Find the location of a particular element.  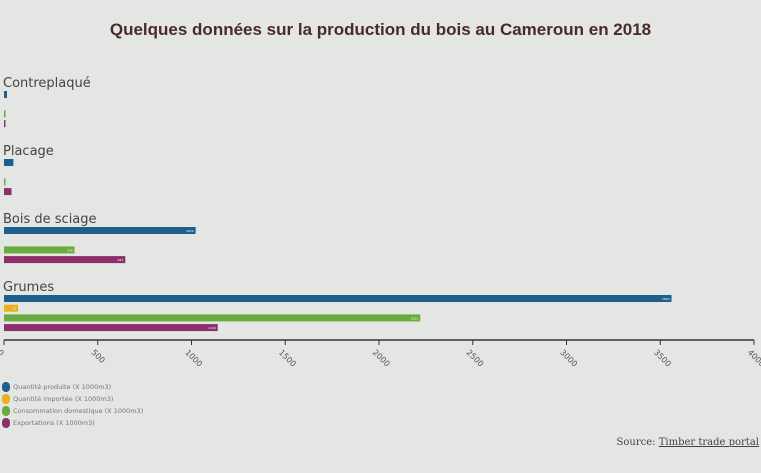

source-label: Source: is located at coordinates (636, 442).